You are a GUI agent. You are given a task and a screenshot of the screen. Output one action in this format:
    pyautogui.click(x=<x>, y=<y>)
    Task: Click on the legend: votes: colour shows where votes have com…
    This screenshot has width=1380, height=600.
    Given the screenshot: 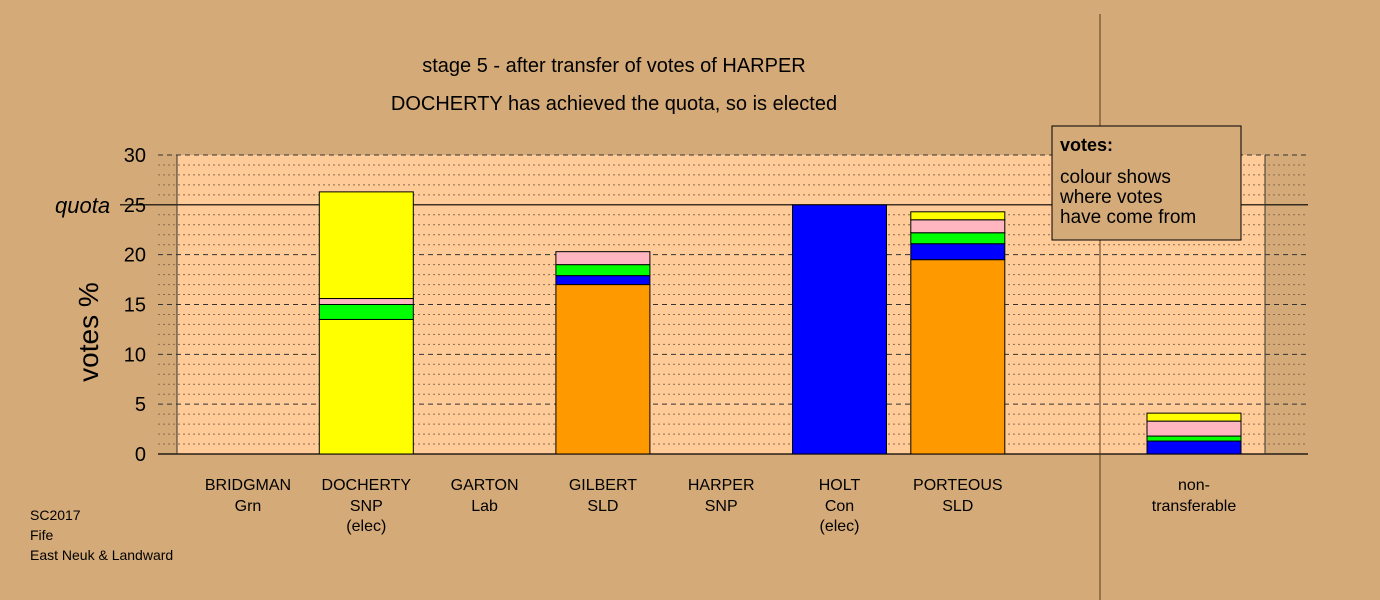 What is the action you would take?
    pyautogui.click(x=1146, y=183)
    